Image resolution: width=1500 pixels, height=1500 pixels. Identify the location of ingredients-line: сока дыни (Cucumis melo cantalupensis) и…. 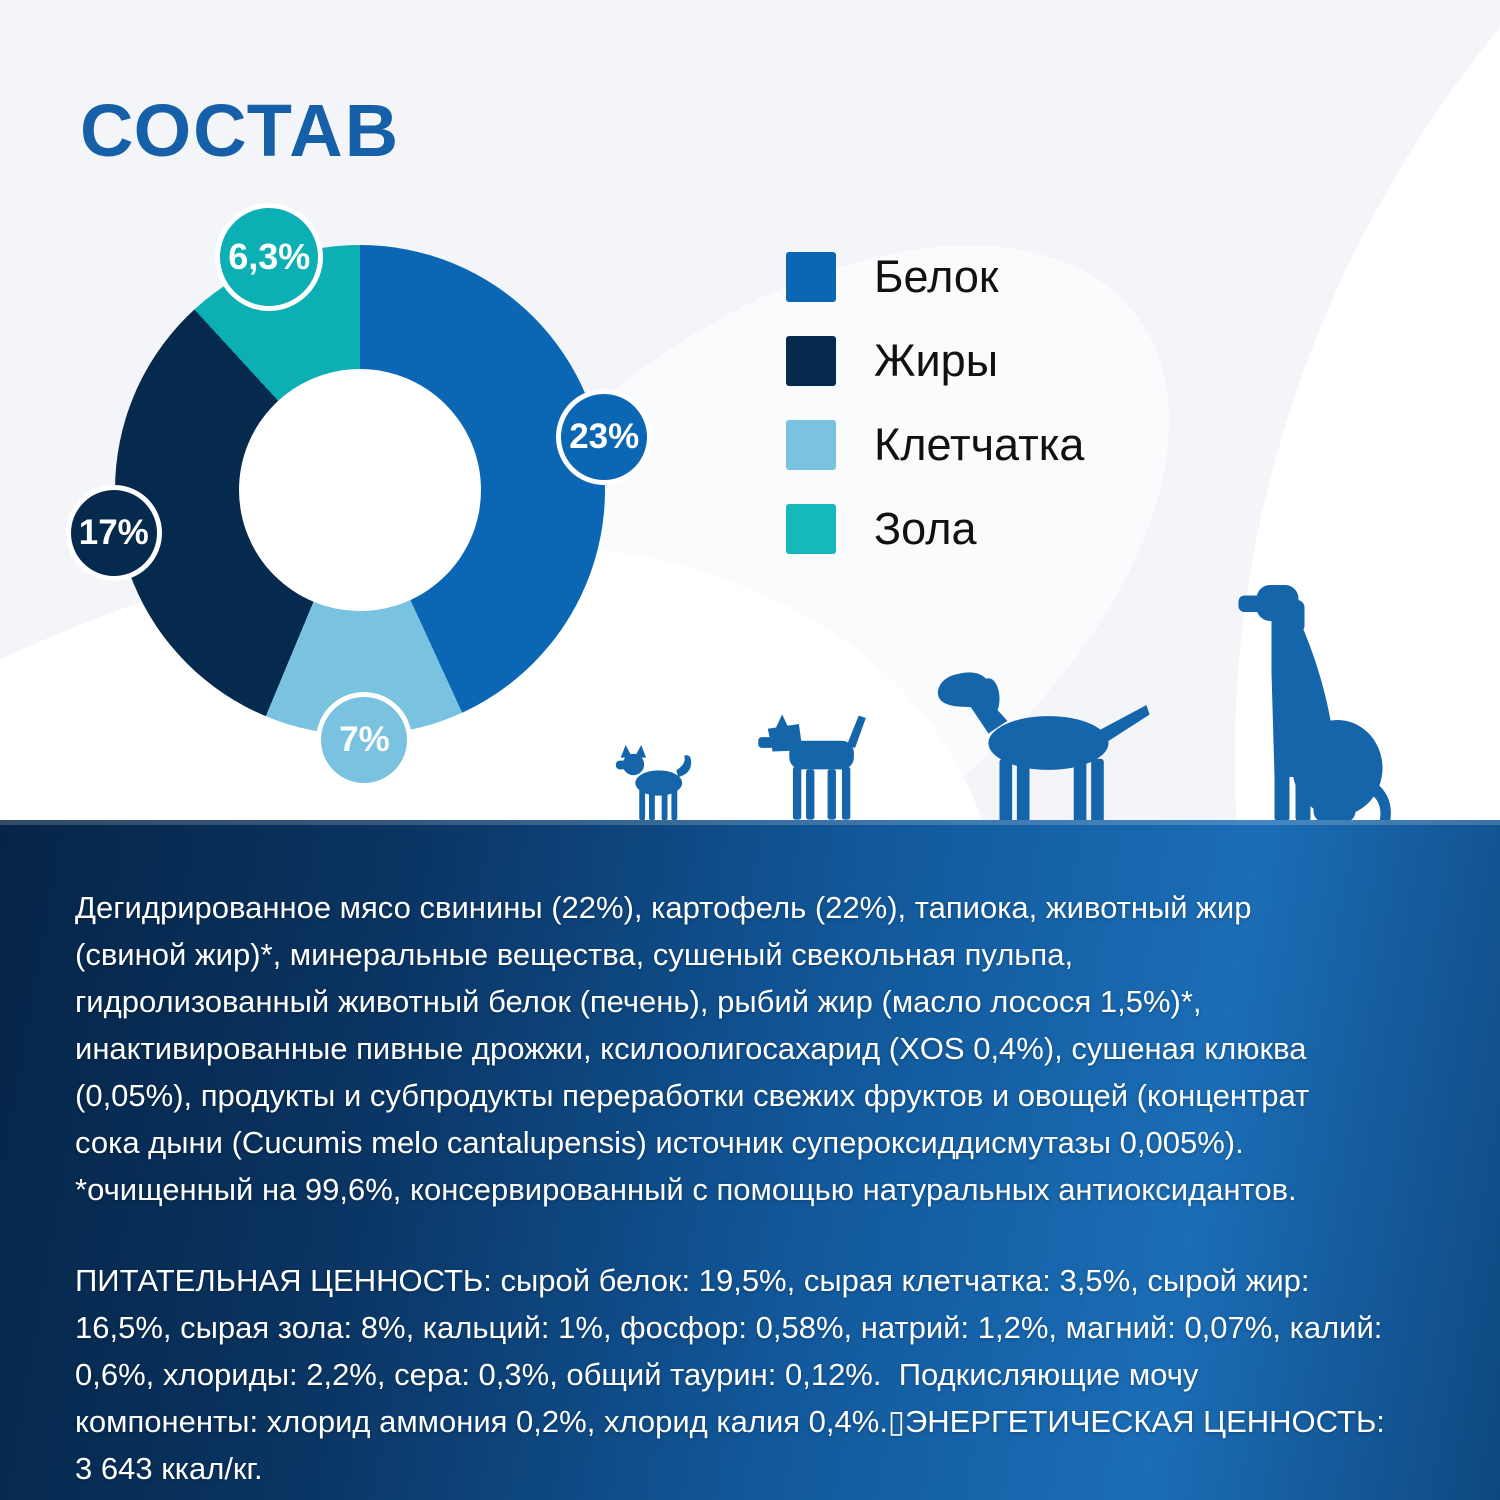
(659, 1142).